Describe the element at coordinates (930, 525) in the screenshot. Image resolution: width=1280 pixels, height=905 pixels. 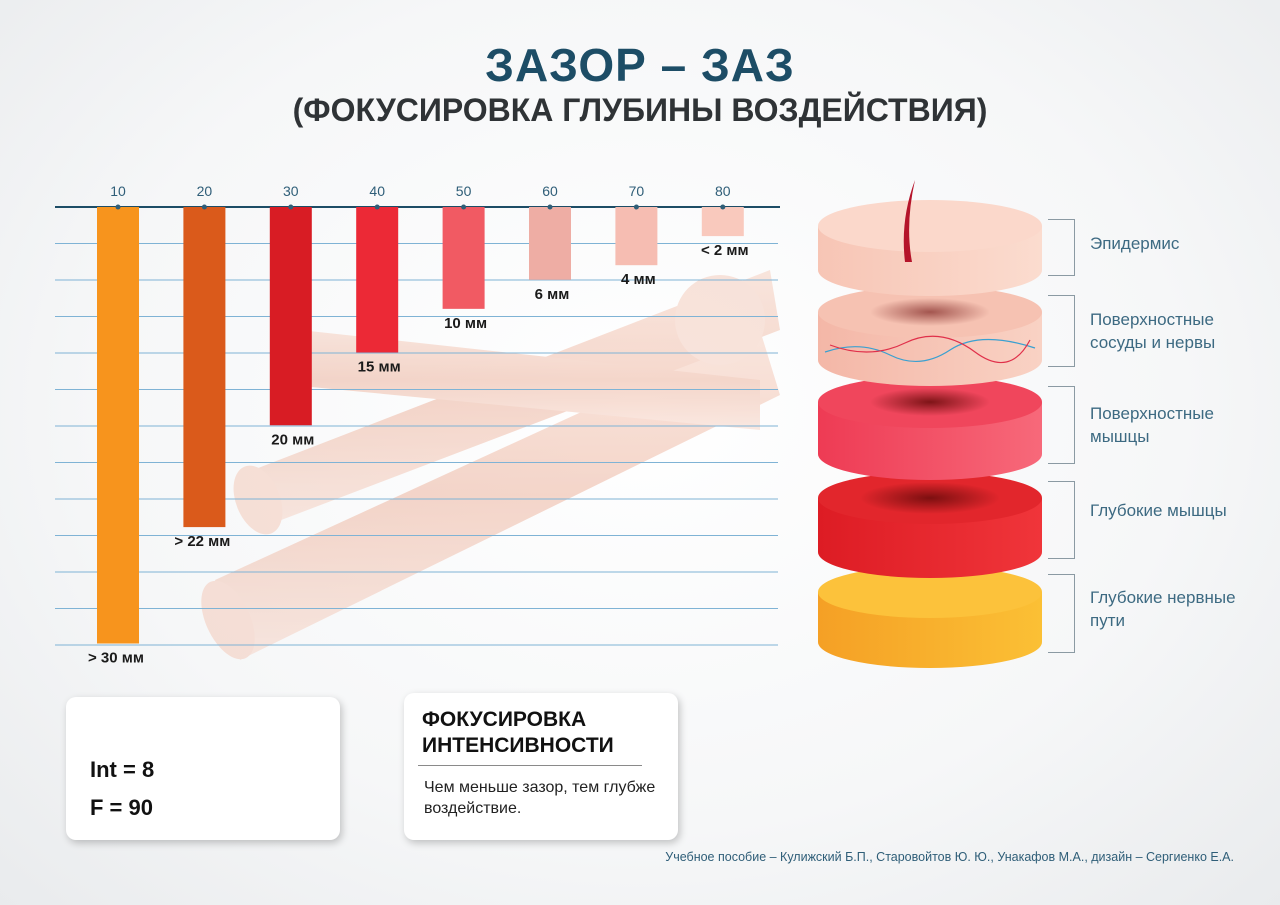
I see `layer-deep-muscles` at that location.